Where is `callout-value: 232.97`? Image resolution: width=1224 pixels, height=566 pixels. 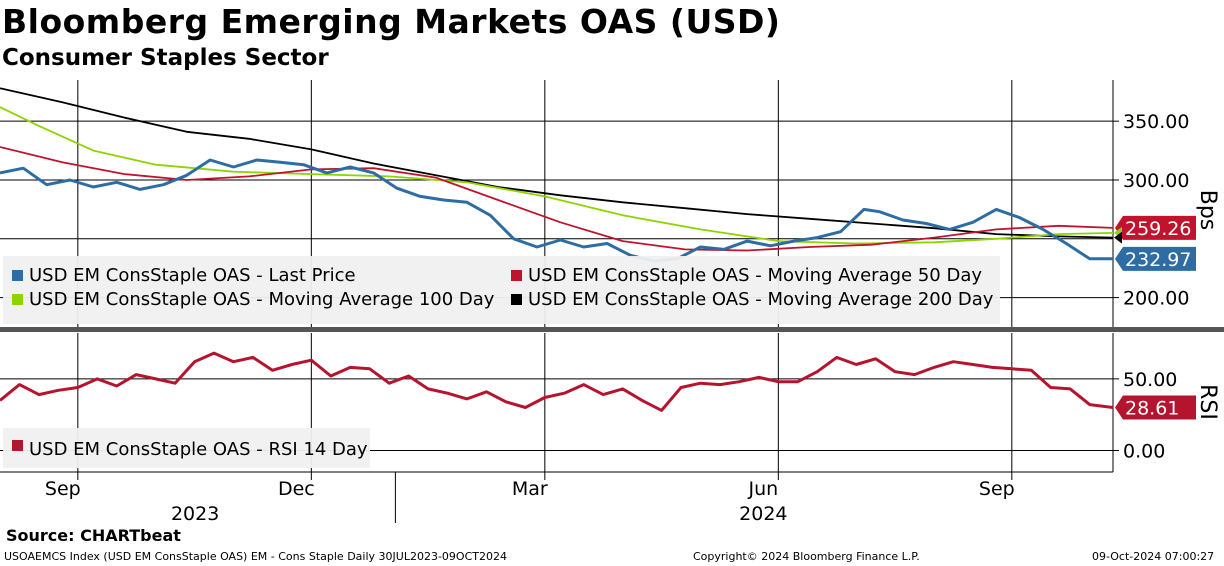 callout-value: 232.97 is located at coordinates (1158, 260).